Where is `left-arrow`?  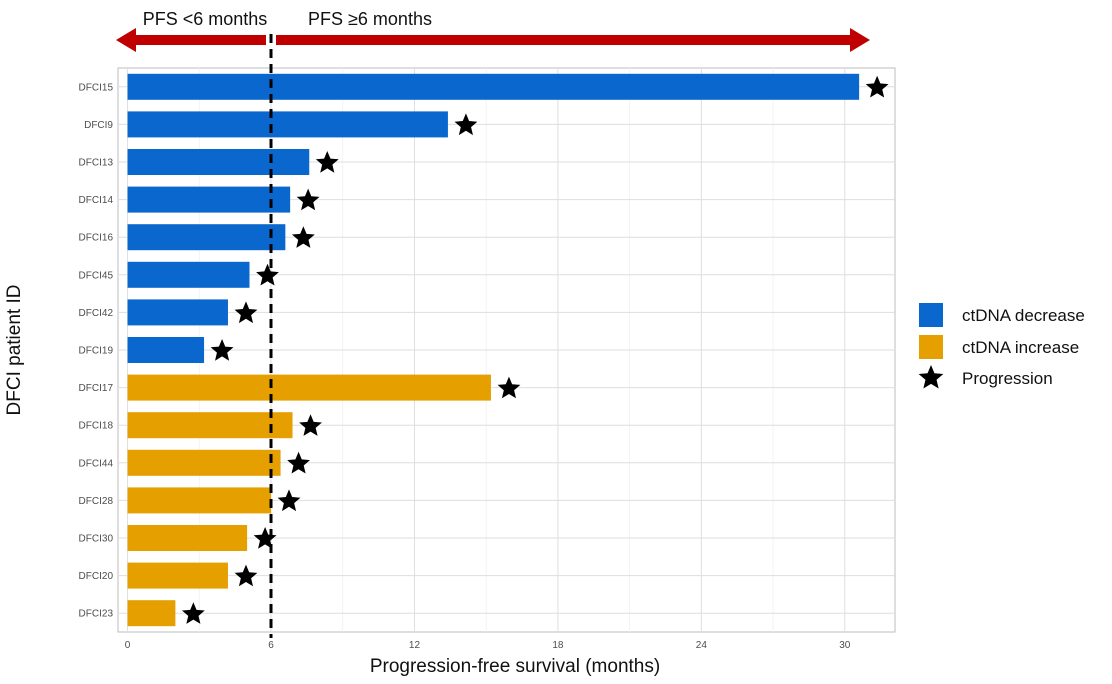 left-arrow is located at coordinates (191, 40).